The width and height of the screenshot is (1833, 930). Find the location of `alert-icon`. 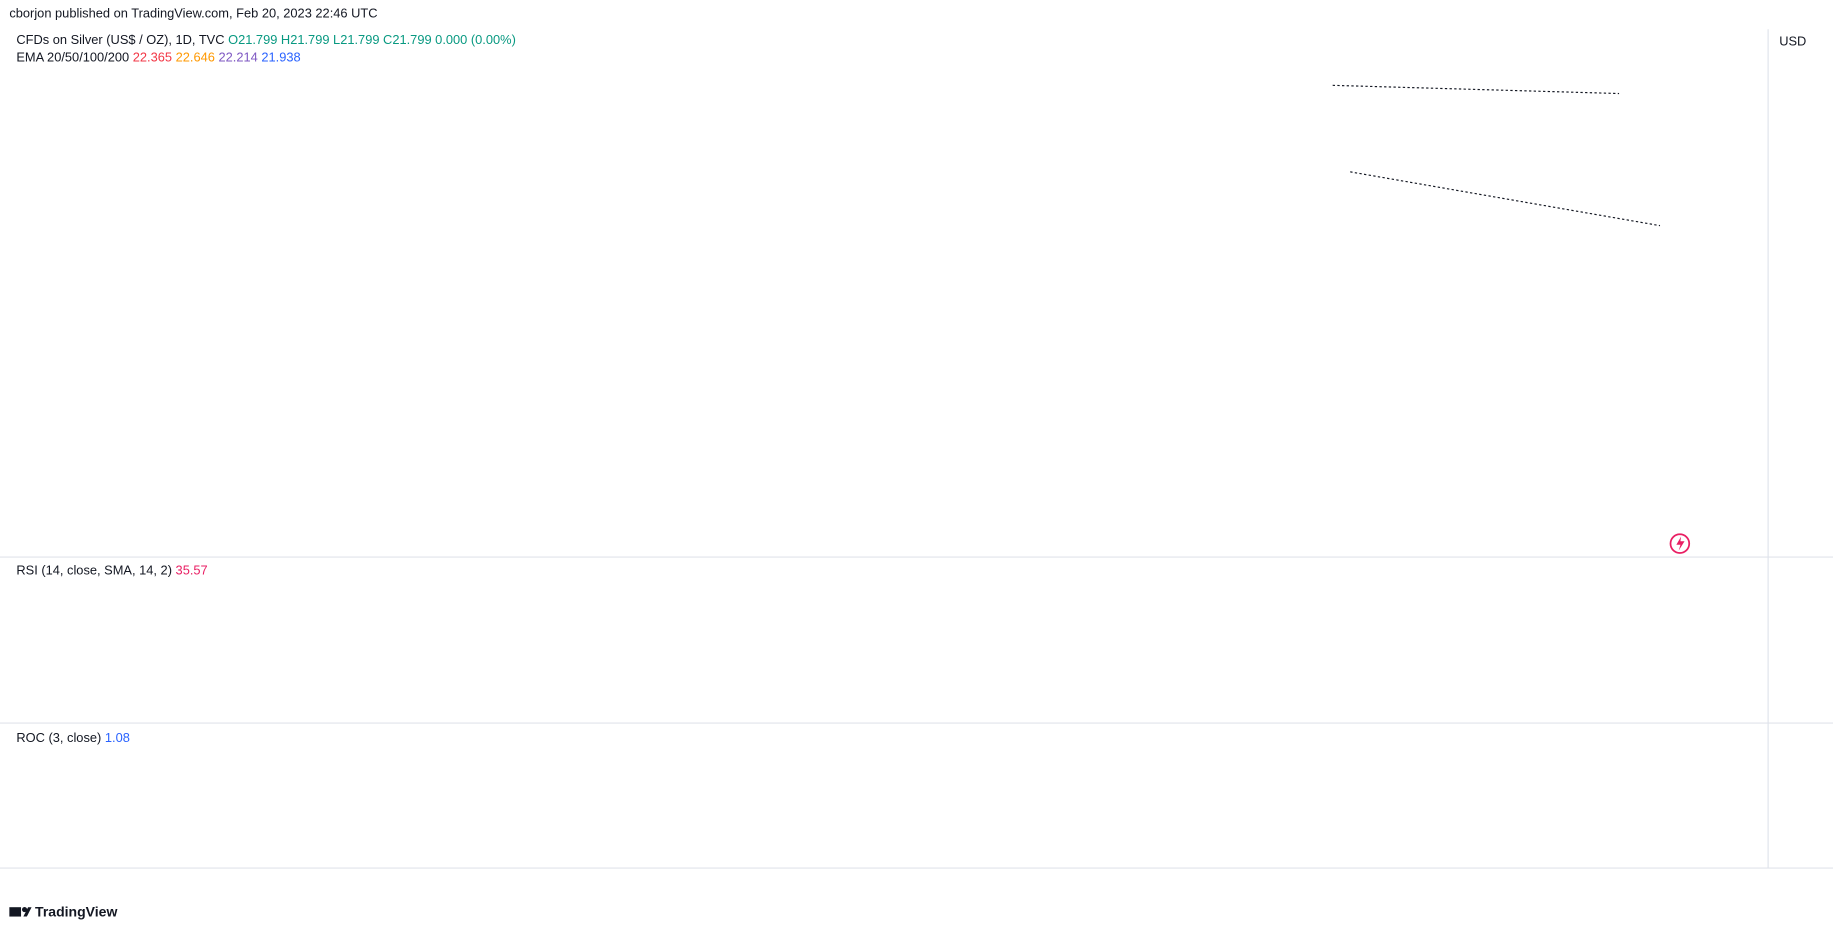

alert-icon is located at coordinates (1680, 543).